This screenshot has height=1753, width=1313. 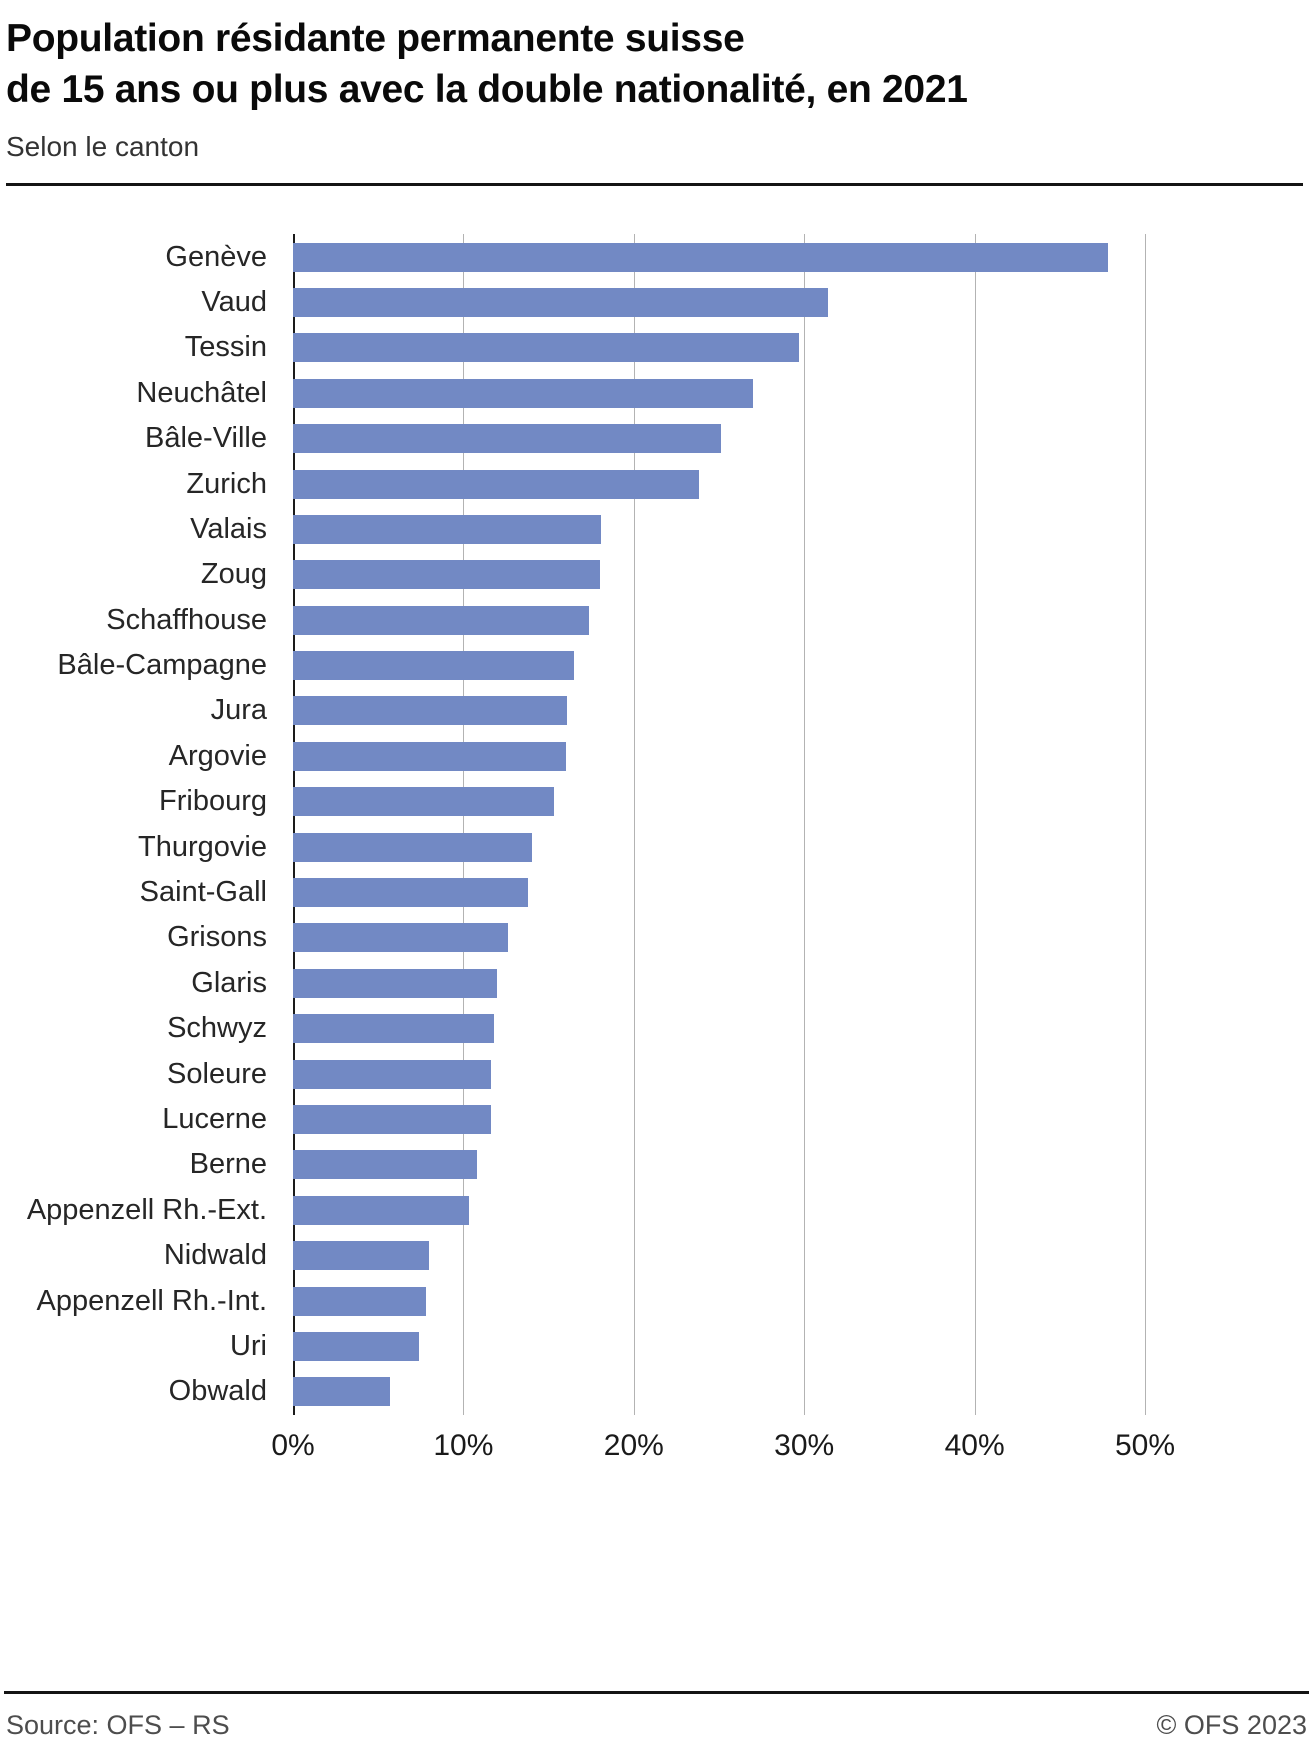 I want to click on bar-row: Zurich, so click(x=573, y=483).